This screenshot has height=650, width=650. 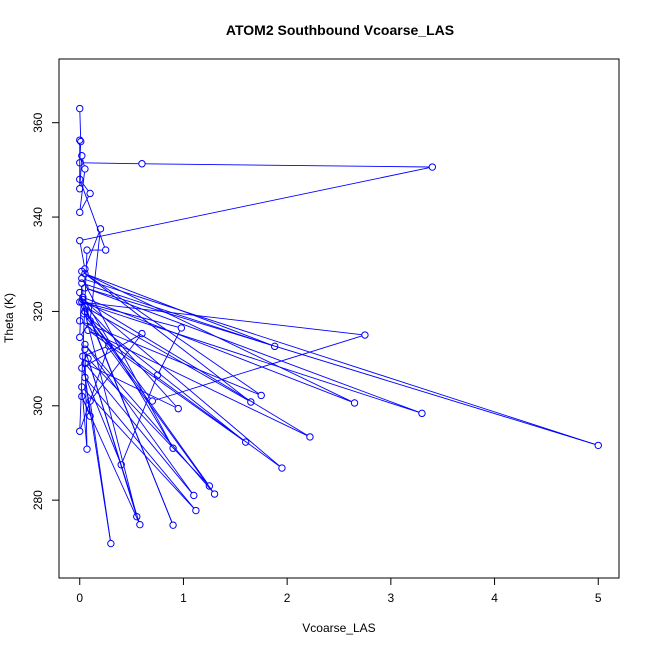 What do you see at coordinates (38, 405) in the screenshot?
I see `y-tick-label: 300` at bounding box center [38, 405].